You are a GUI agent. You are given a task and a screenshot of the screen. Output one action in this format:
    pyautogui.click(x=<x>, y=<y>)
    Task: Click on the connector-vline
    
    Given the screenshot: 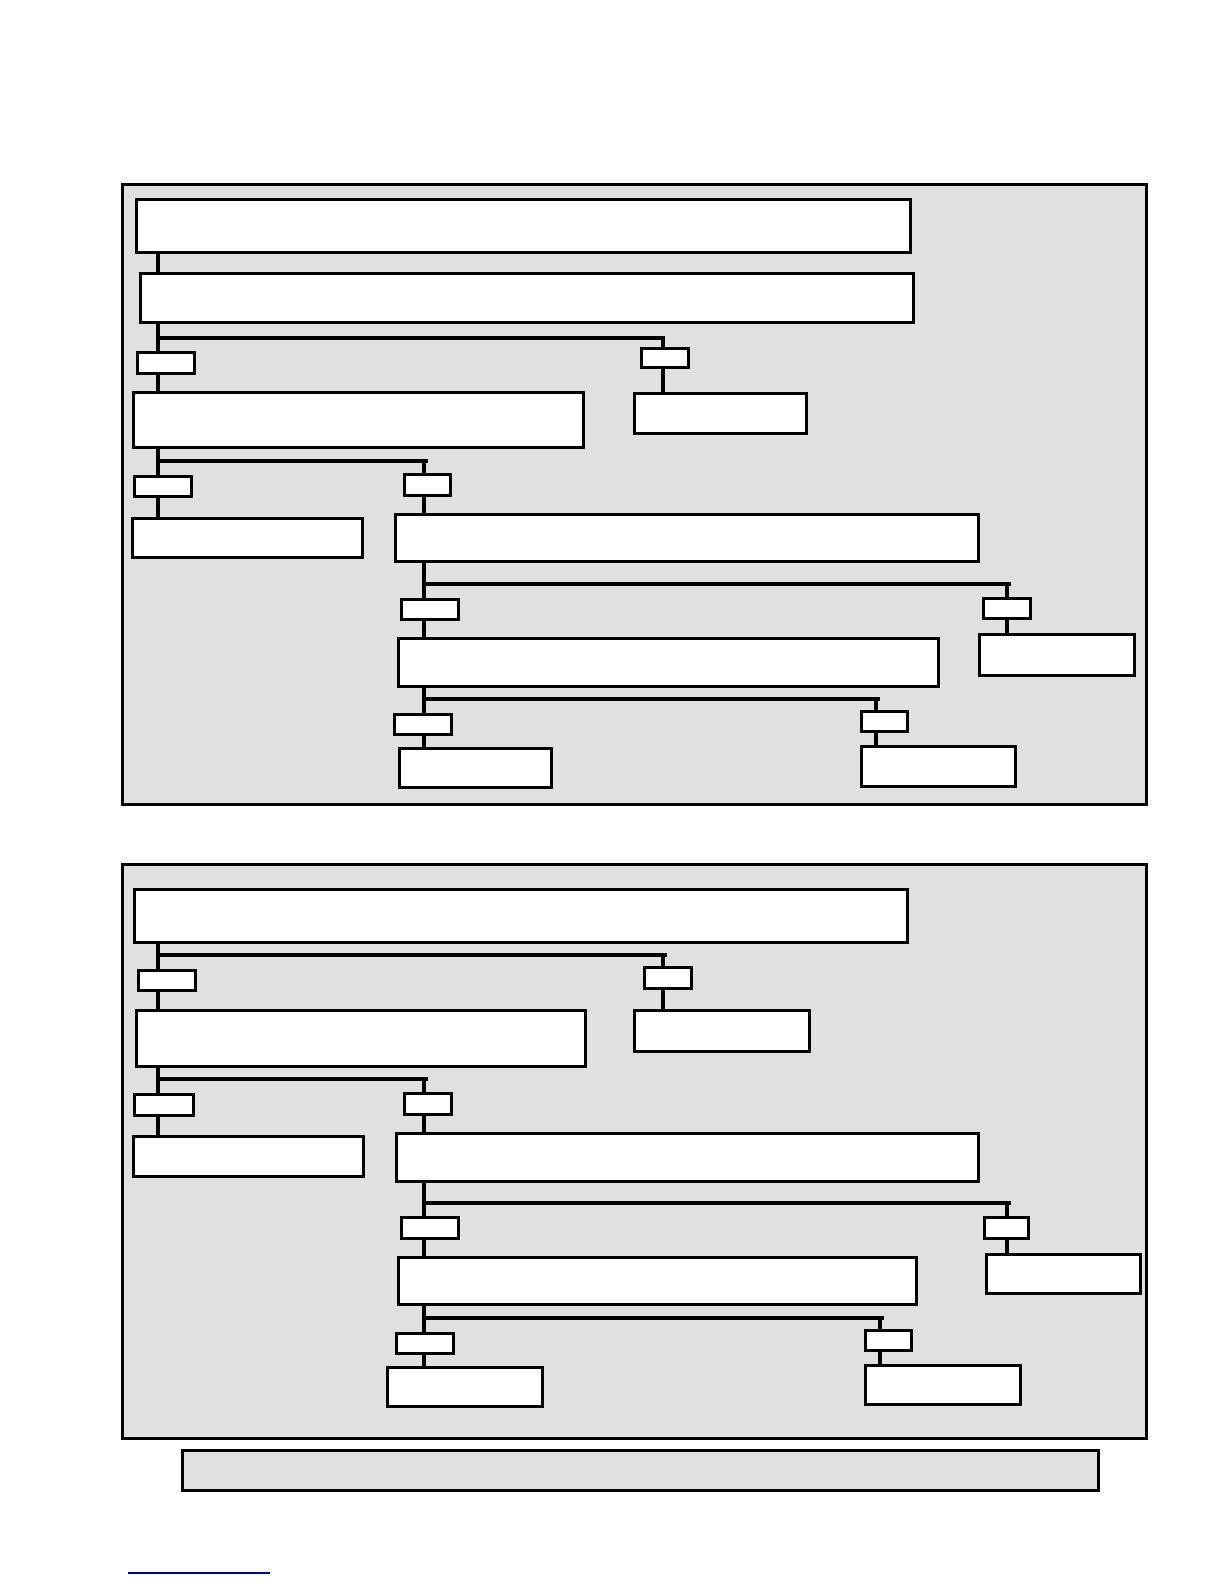 What is the action you would take?
    pyautogui.click(x=158, y=263)
    